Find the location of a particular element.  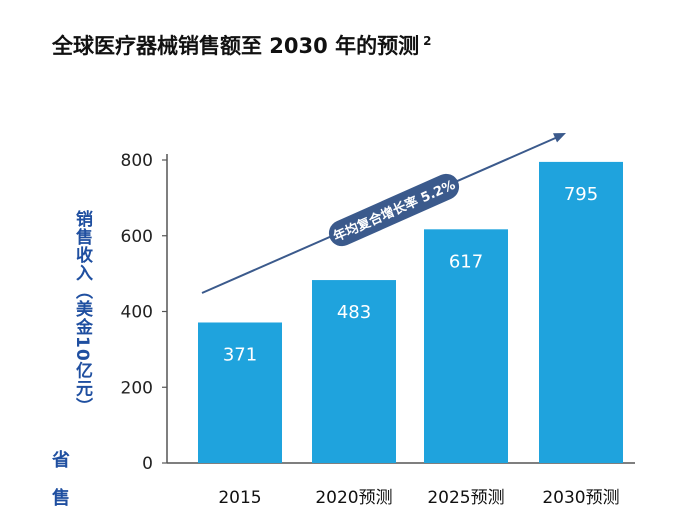

bar-value-label-2: 617 is located at coordinates (466, 261).